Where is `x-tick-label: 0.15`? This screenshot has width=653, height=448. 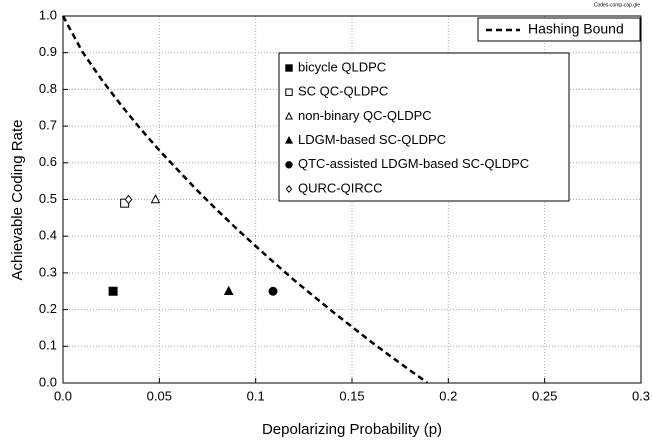
x-tick-label: 0.15 is located at coordinates (351, 395).